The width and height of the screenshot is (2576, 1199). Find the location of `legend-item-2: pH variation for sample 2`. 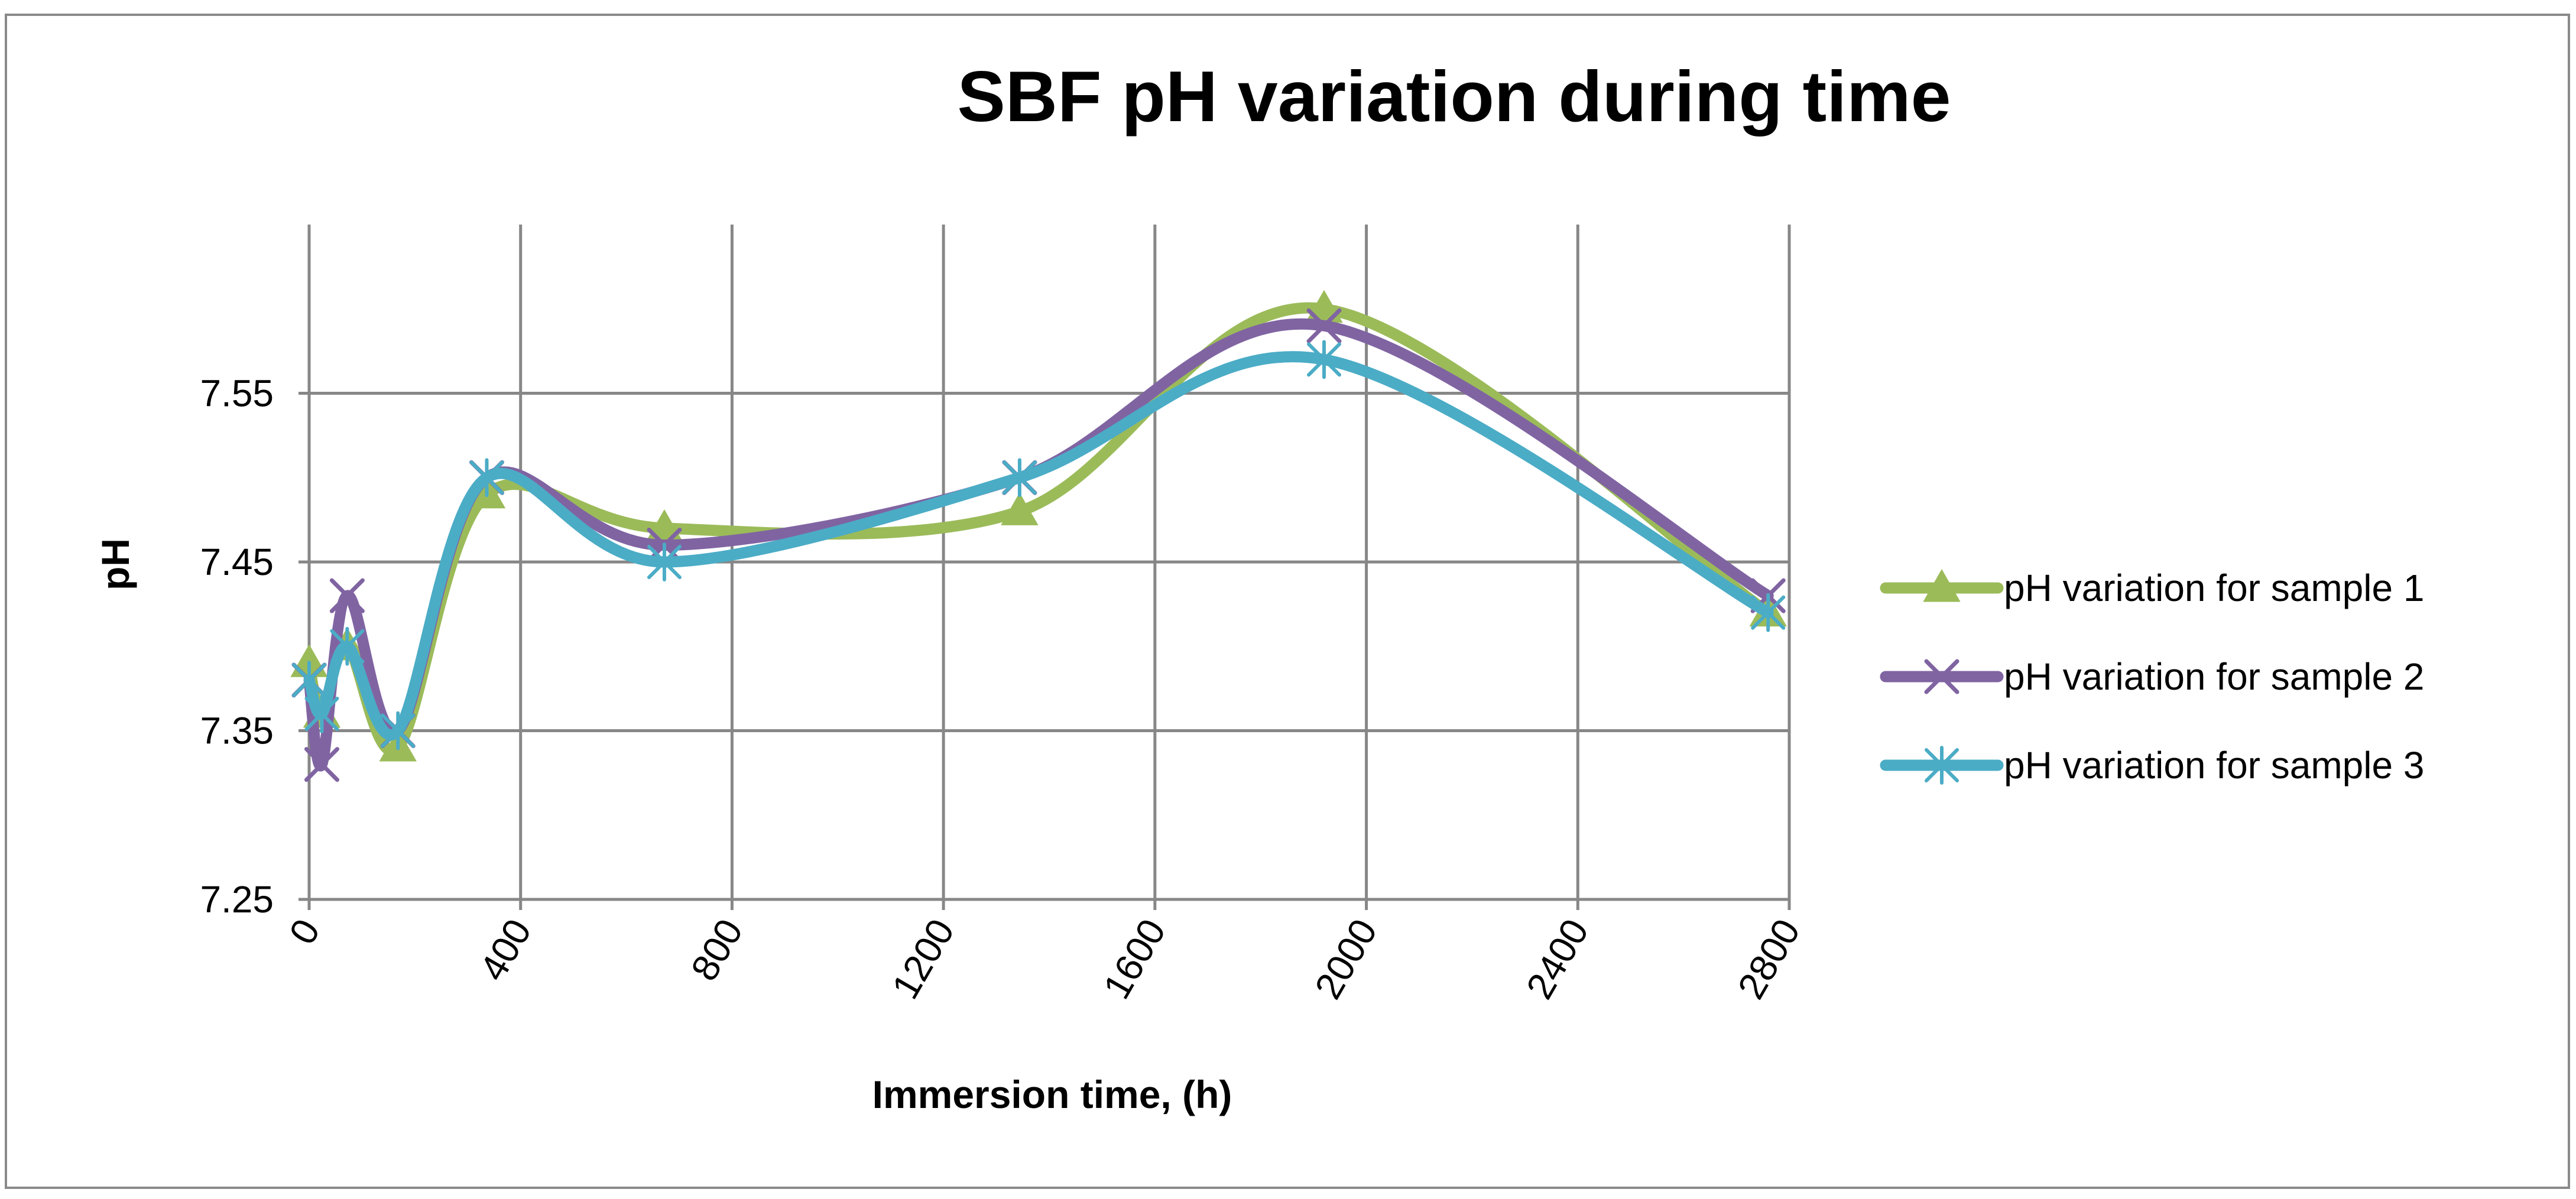

legend-item-2: pH variation for sample 2 is located at coordinates (2152, 676).